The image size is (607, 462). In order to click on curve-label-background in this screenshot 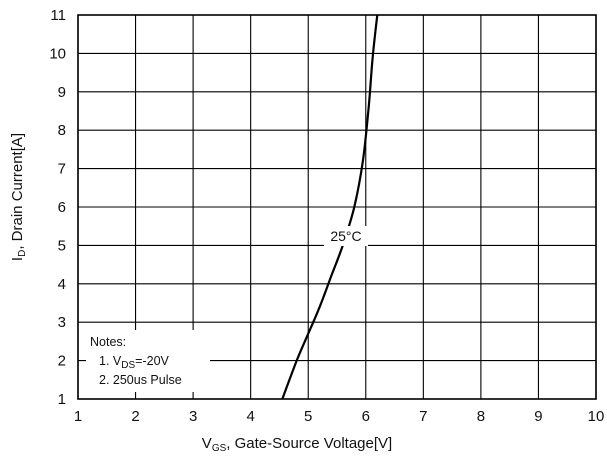, I will do `click(346, 236)`.